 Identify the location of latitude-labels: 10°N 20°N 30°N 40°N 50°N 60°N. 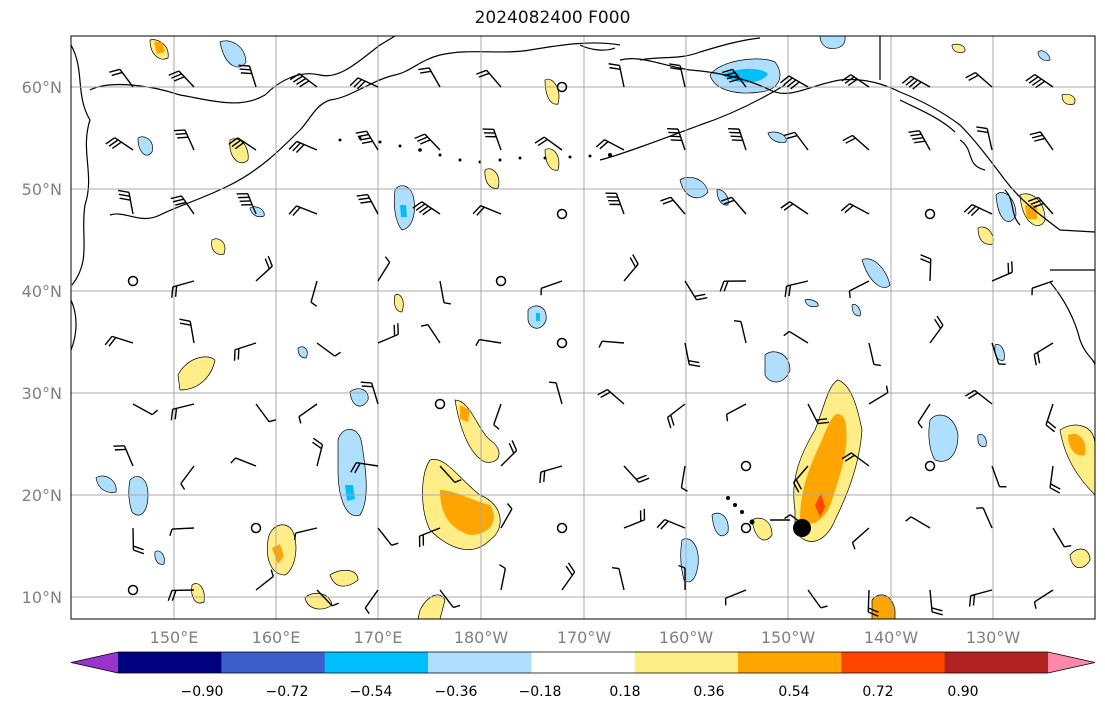
(42, 342).